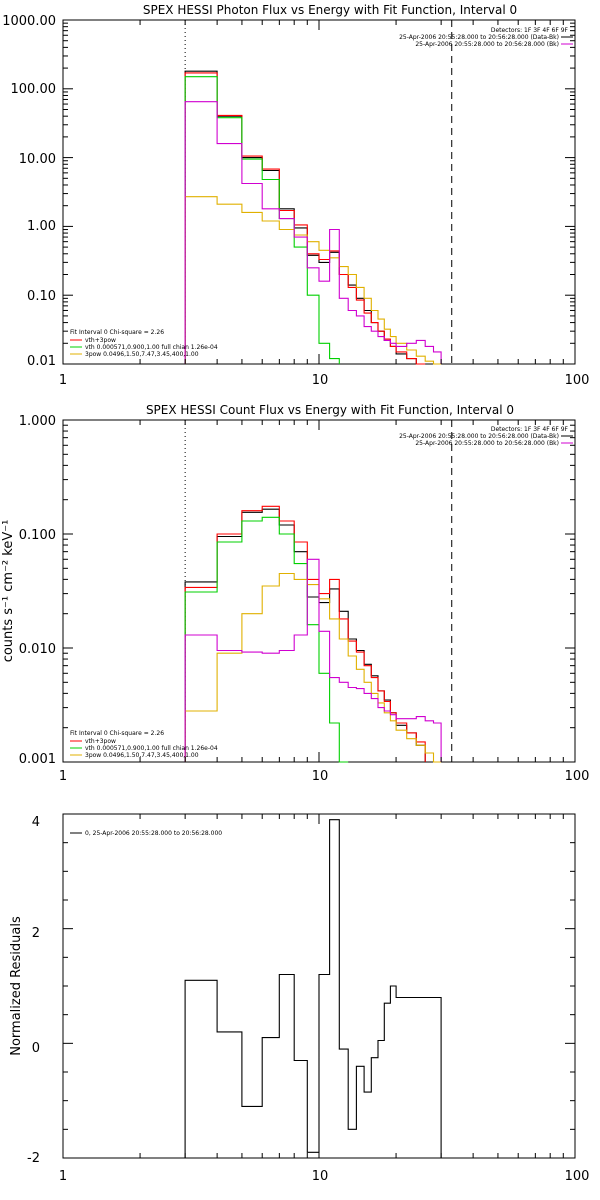  I want to click on count-header-detectors: Detectors: 1F 3F 4F 6F 9F, so click(530, 429).